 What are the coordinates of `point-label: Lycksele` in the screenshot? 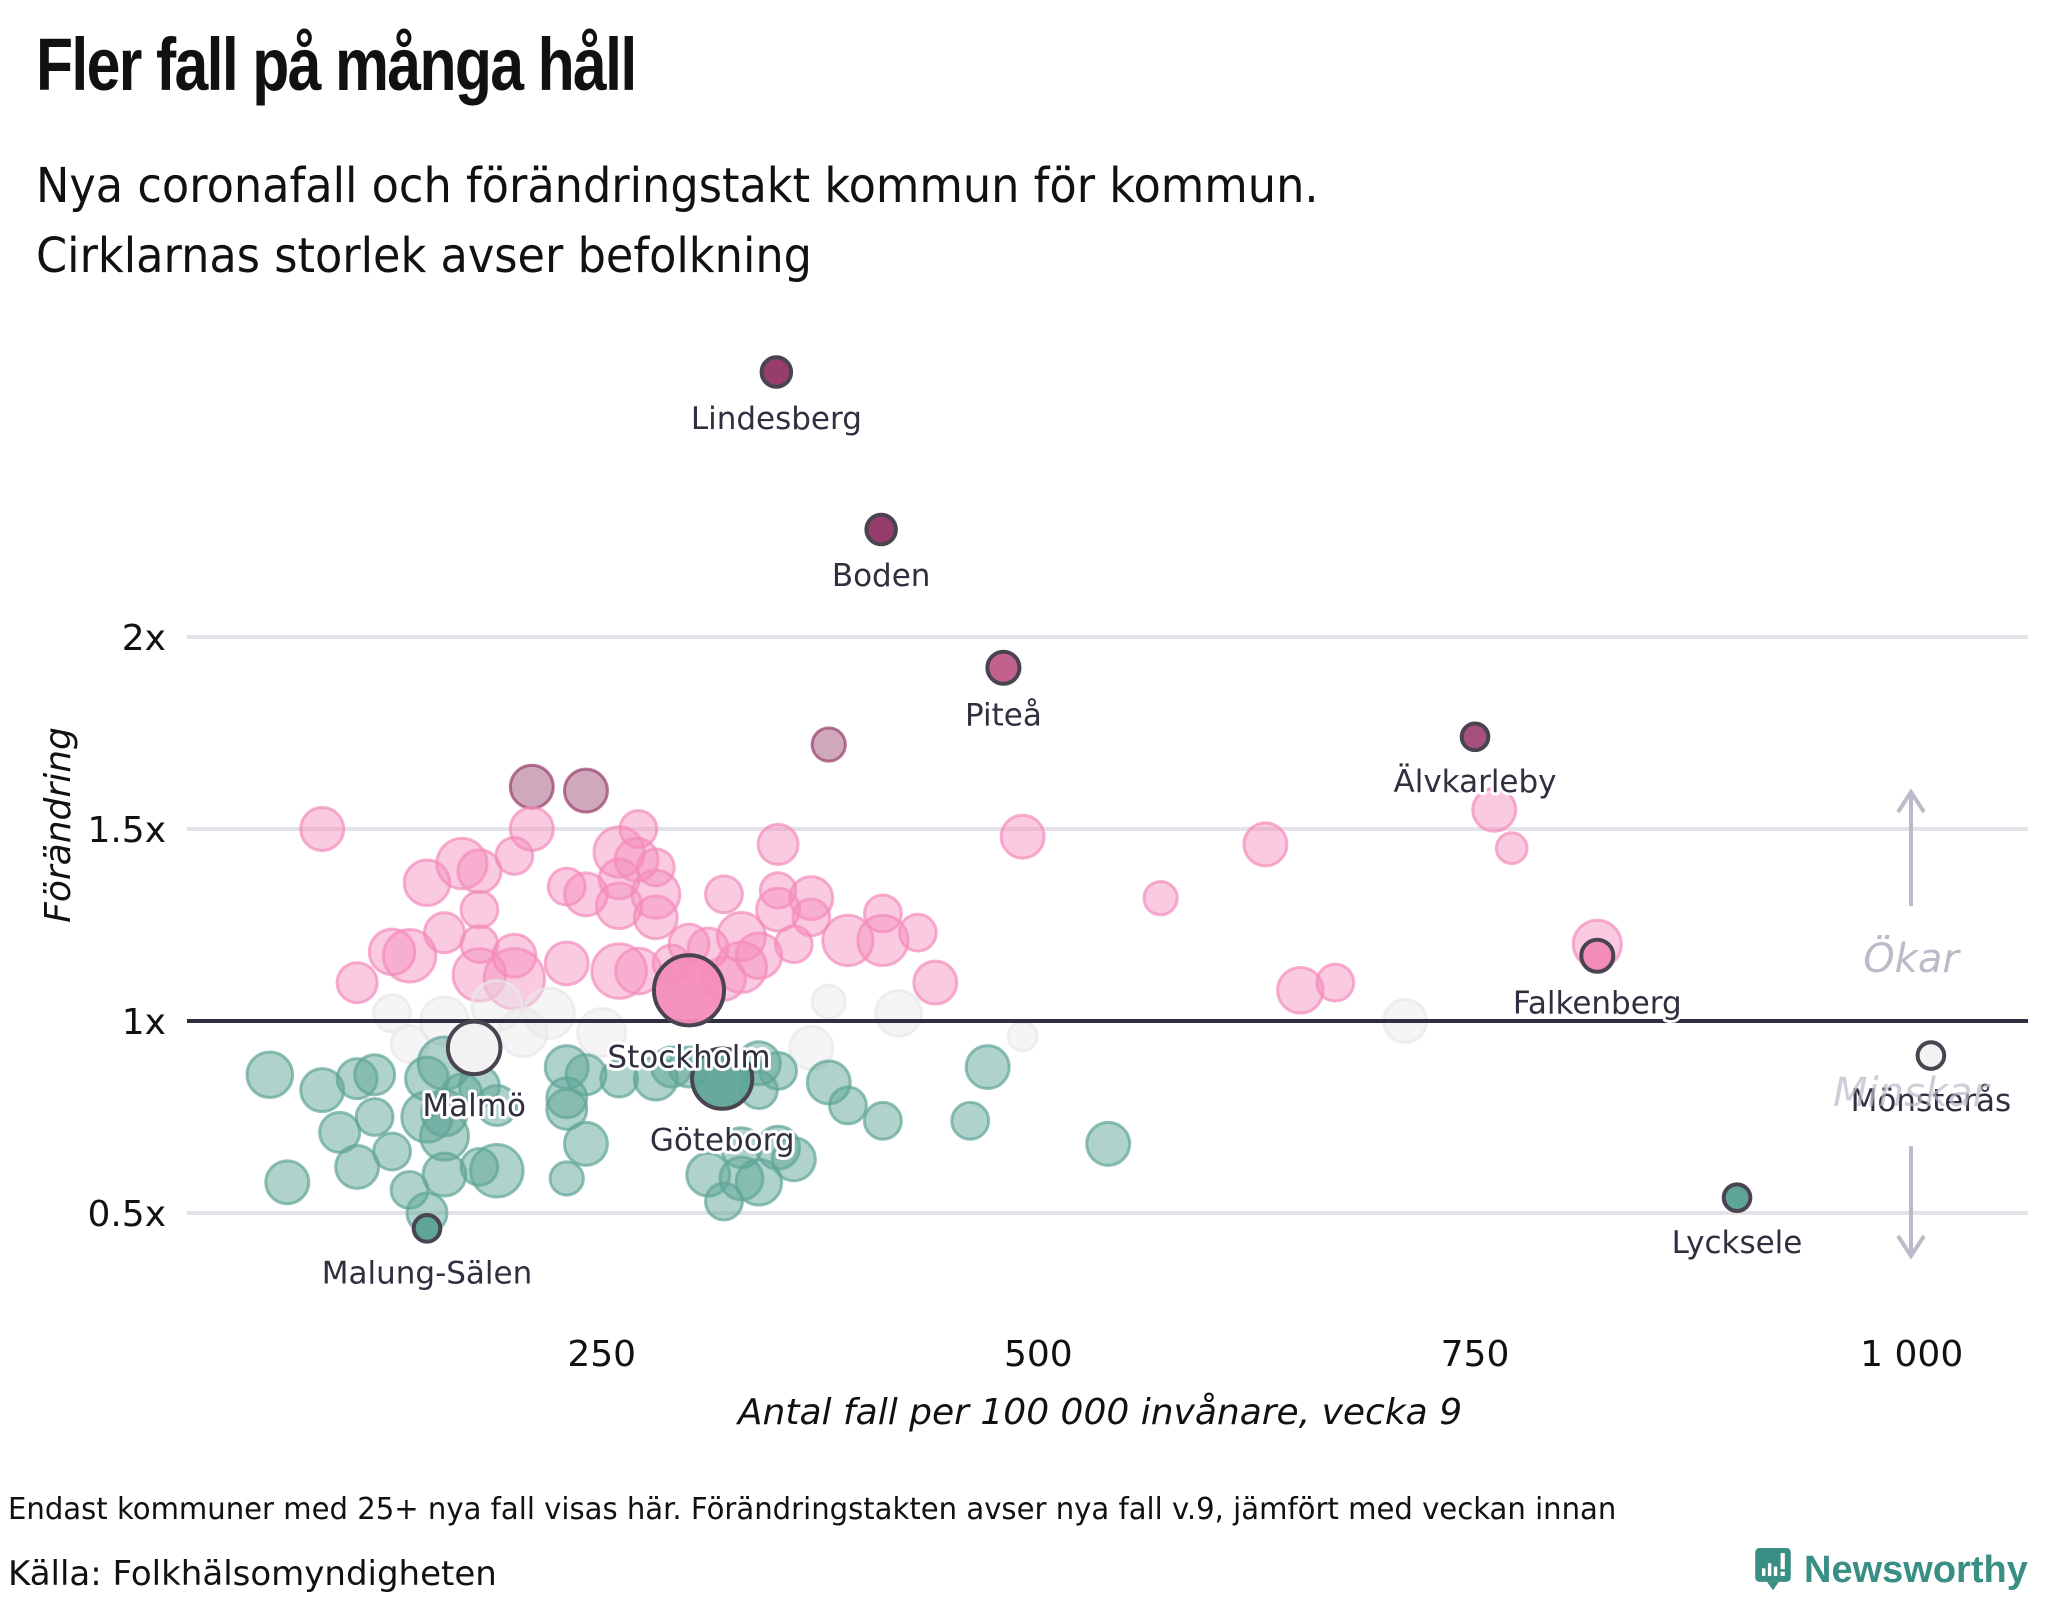 It's located at (1737, 1243).